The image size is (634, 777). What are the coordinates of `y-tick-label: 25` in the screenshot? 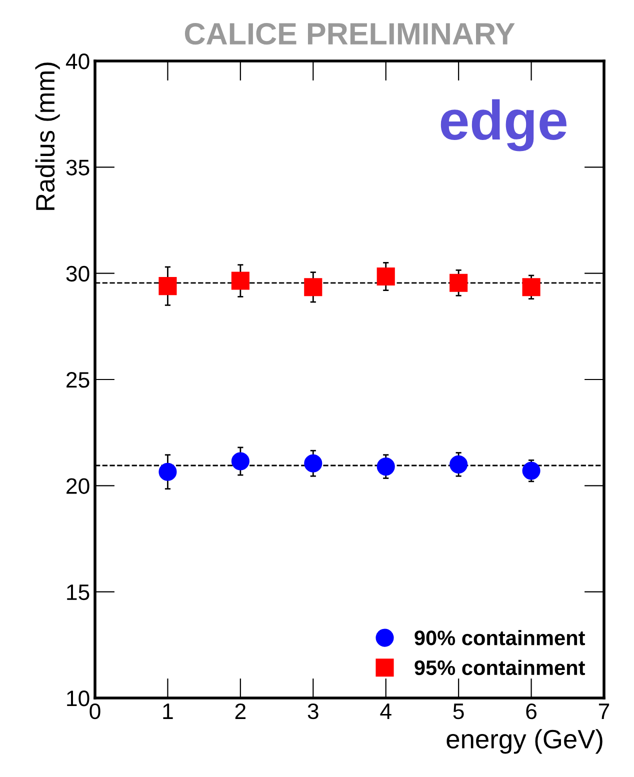 It's located at (78, 380).